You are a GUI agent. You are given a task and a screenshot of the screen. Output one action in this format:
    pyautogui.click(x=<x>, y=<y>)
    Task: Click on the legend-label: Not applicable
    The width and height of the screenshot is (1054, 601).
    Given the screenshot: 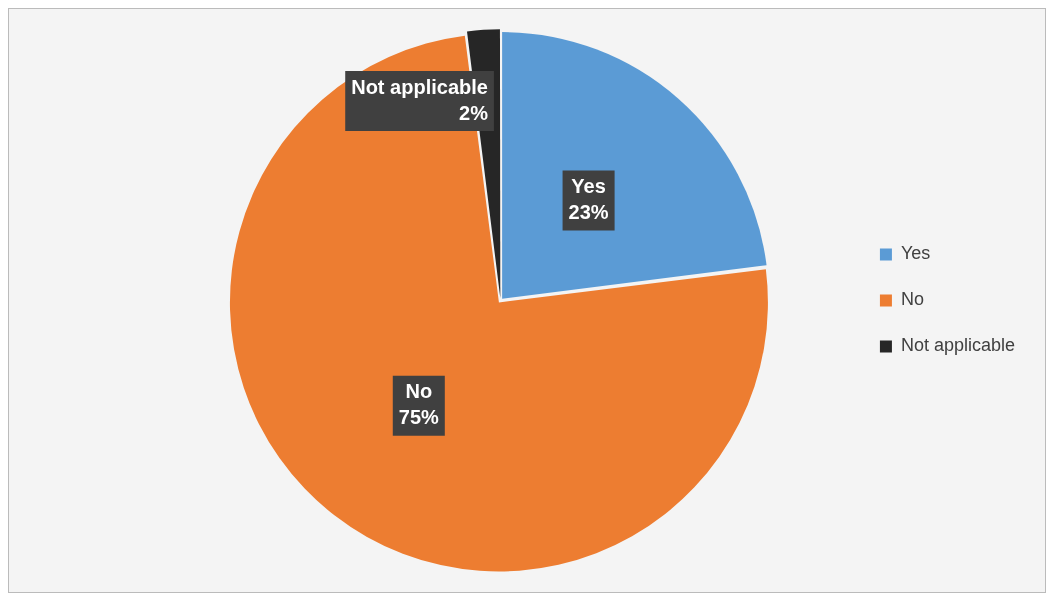 What is the action you would take?
    pyautogui.click(x=957, y=345)
    